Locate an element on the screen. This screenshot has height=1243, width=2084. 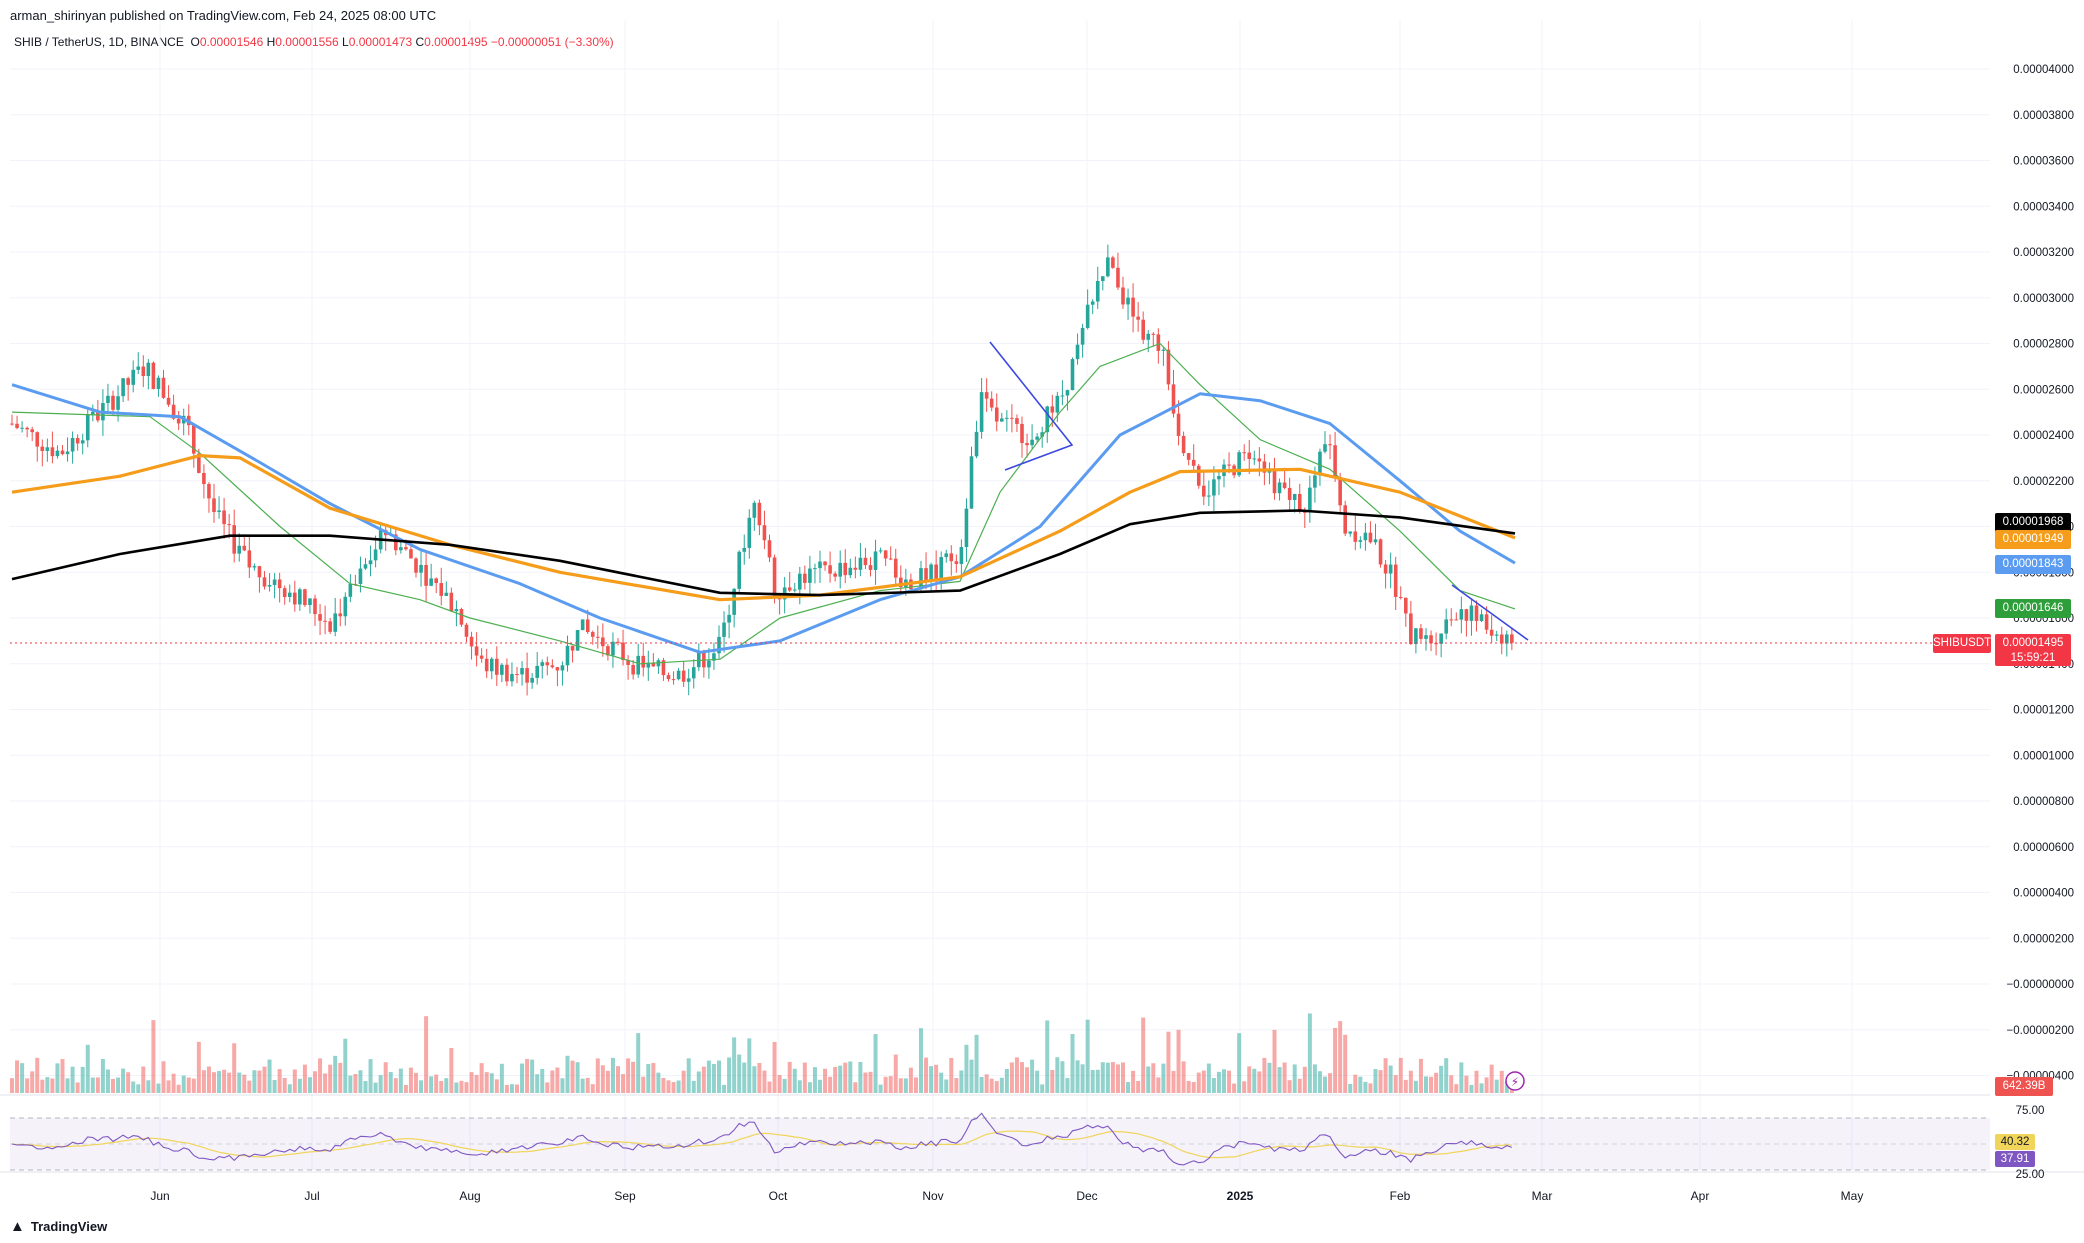
price-tick-label: 0.00000400 is located at coordinates (2043, 894).